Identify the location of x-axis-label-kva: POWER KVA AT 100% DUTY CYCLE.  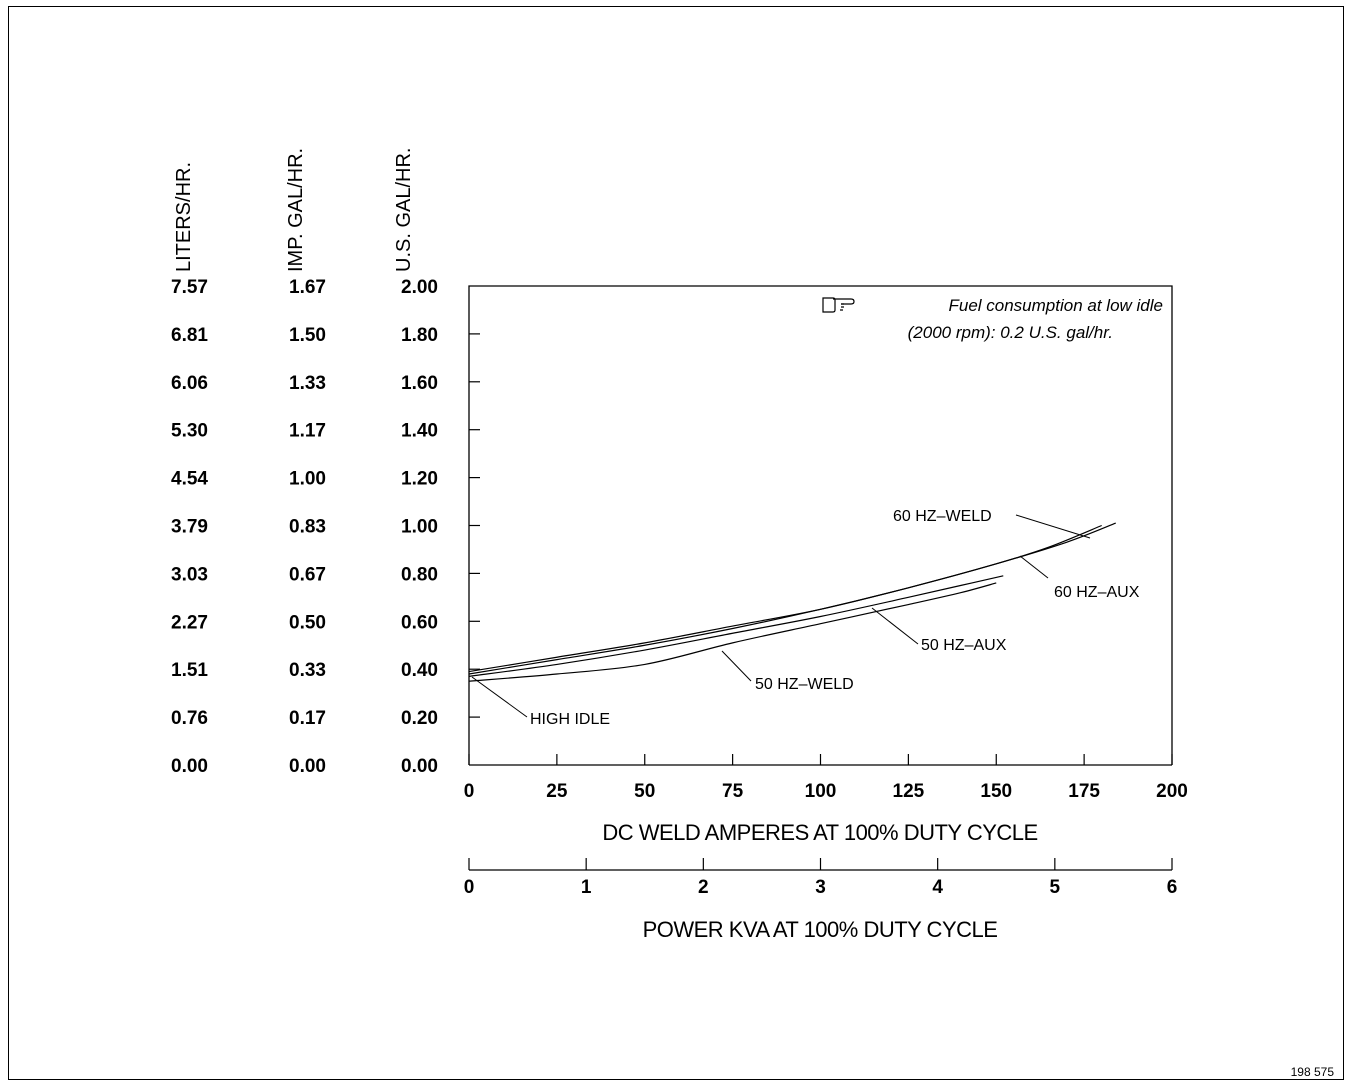
(820, 929).